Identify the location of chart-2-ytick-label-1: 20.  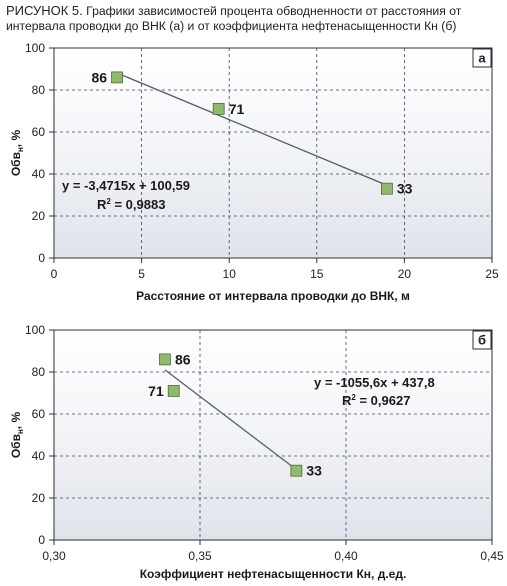
(39, 498).